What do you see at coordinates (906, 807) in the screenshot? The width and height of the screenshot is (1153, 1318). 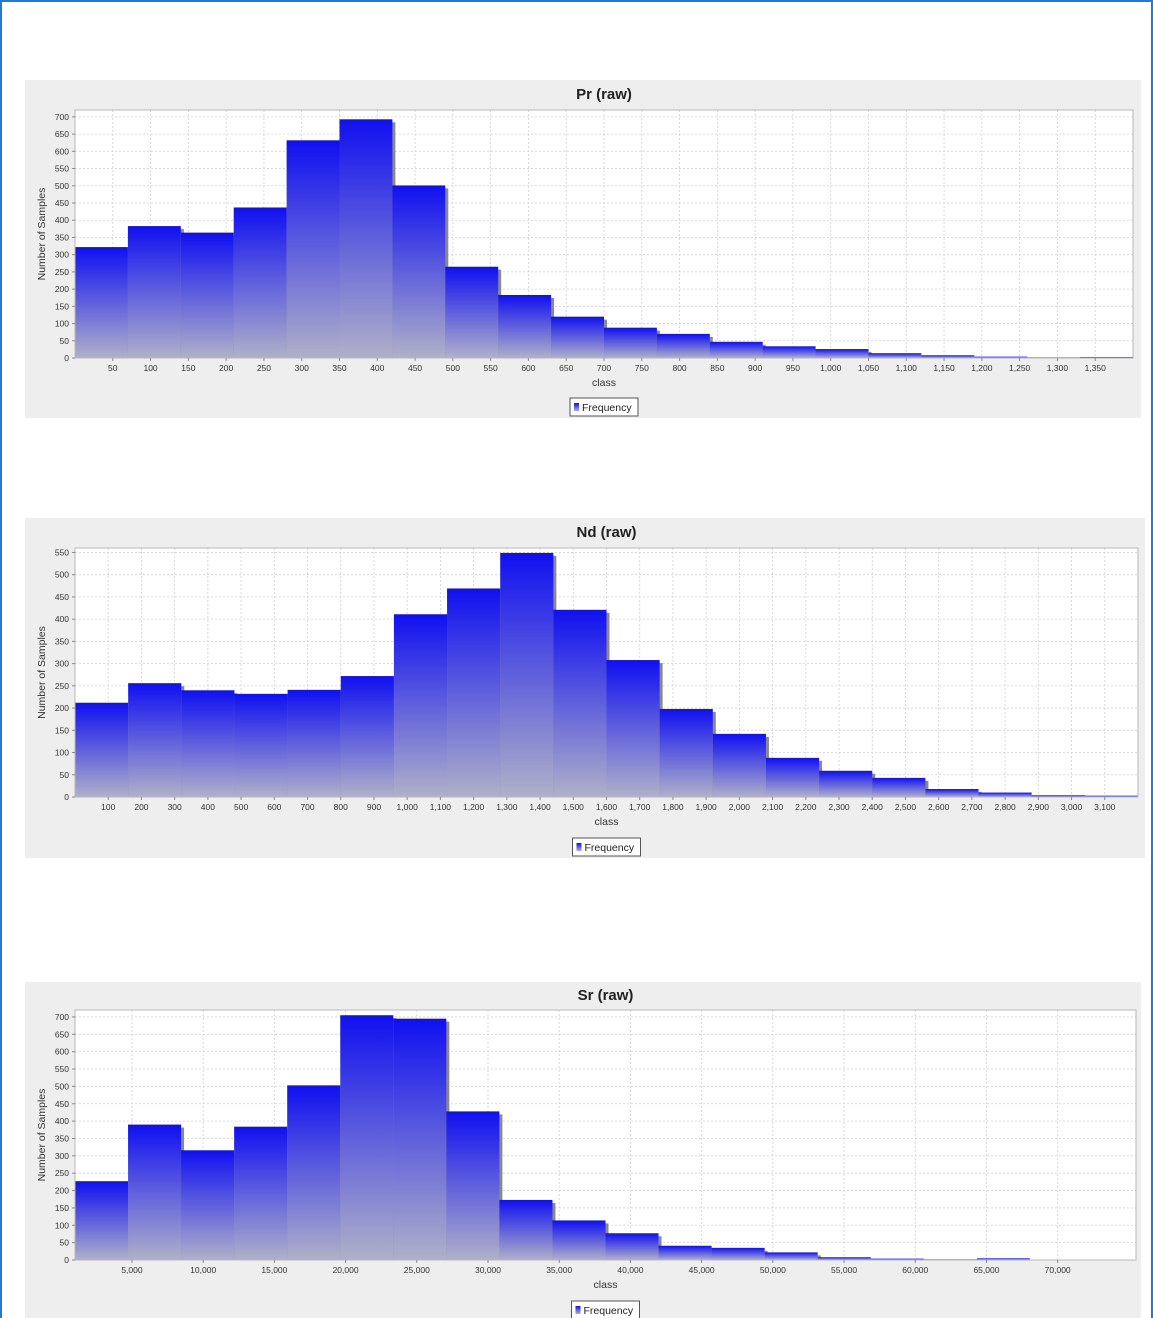 I see `x-tick-label: 2,500` at bounding box center [906, 807].